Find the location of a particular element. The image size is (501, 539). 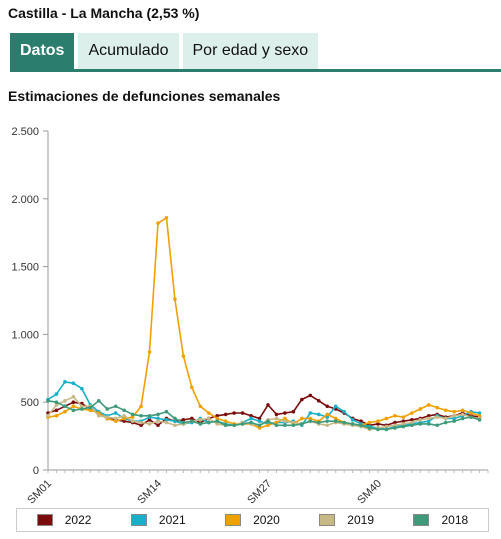

y-tick-label: 1.000 is located at coordinates (25, 335).